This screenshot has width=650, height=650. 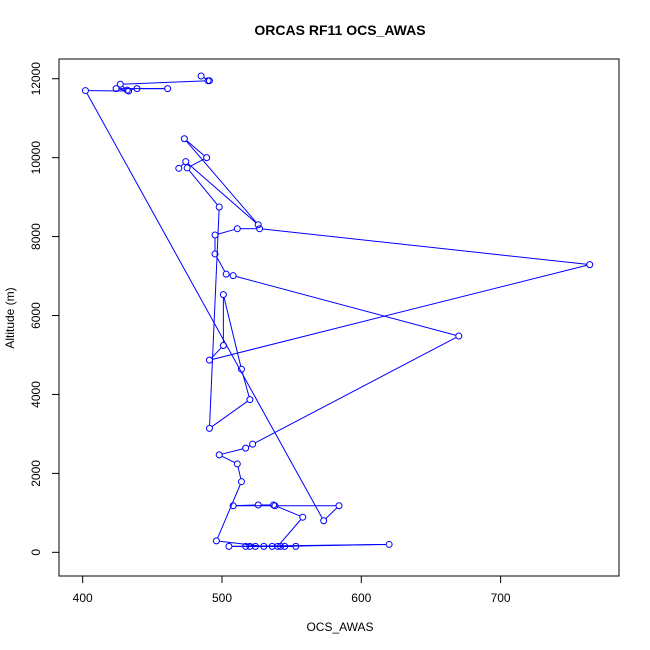 What do you see at coordinates (83, 598) in the screenshot?
I see `x-tick-label: 400` at bounding box center [83, 598].